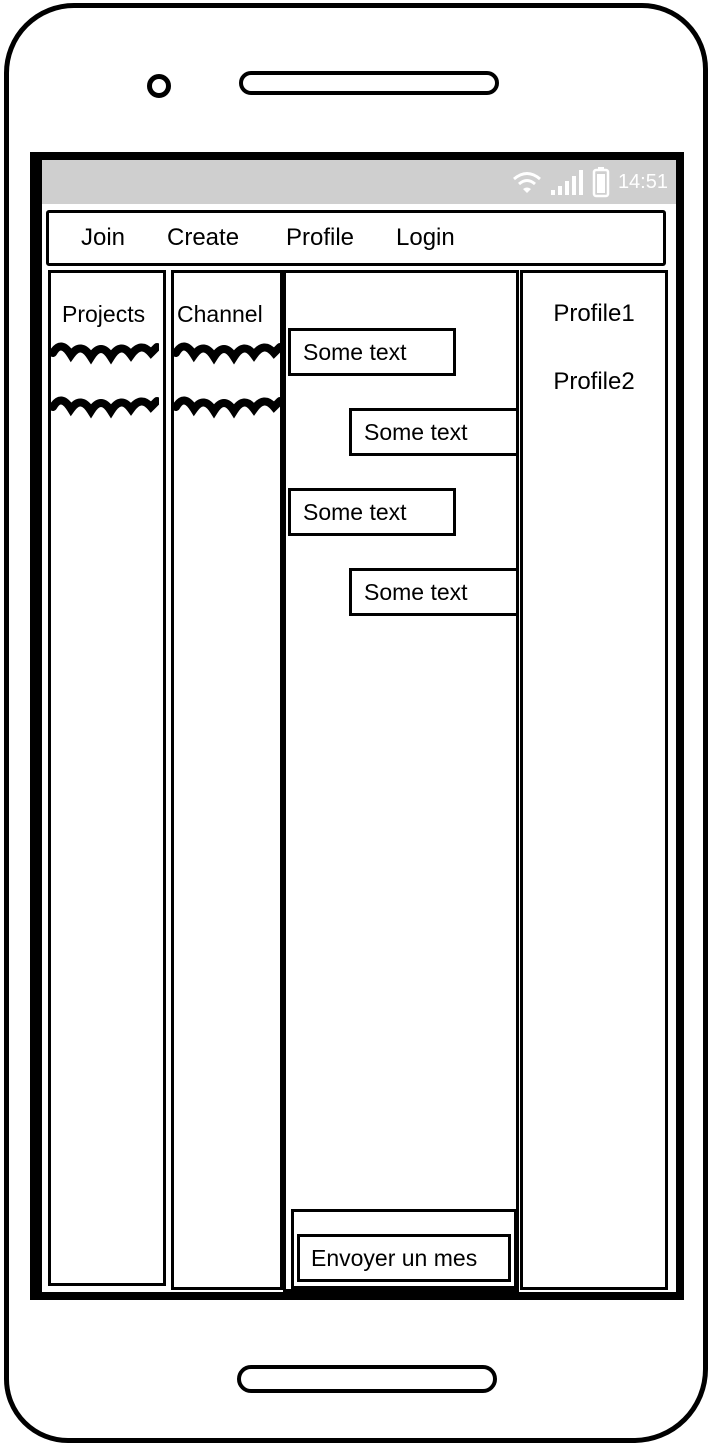  What do you see at coordinates (203, 237) in the screenshot?
I see `nav-create: Create` at bounding box center [203, 237].